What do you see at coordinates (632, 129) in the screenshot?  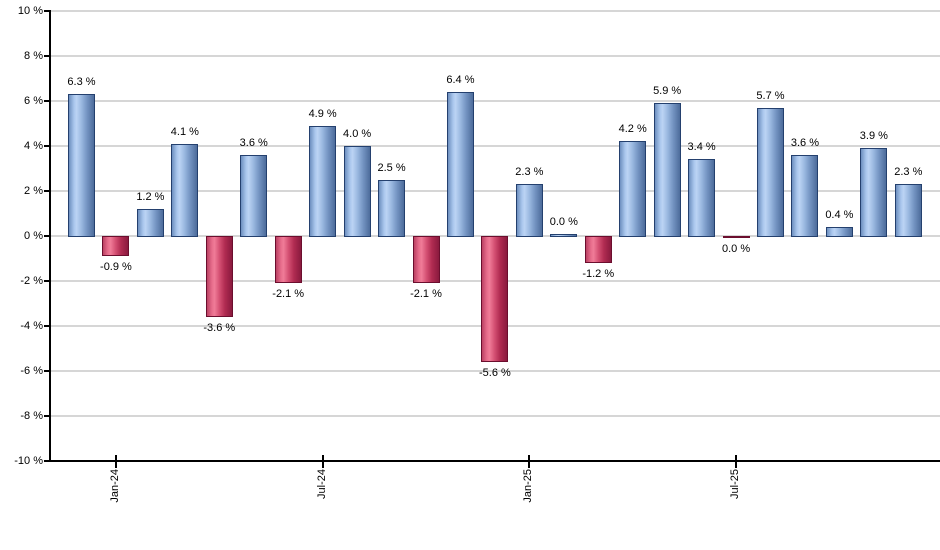 I see `bar-value-label: 4.2 %` at bounding box center [632, 129].